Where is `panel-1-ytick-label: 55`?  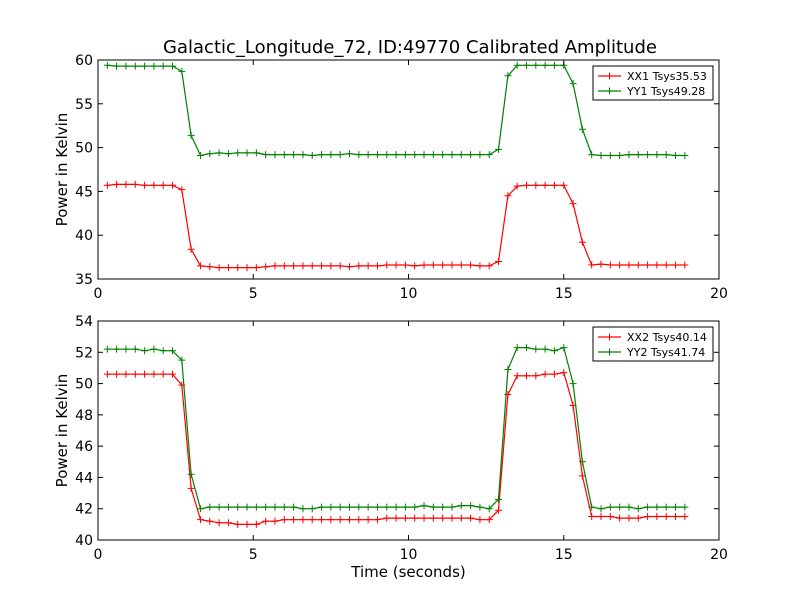
panel-1-ytick-label: 55 is located at coordinates (84, 105).